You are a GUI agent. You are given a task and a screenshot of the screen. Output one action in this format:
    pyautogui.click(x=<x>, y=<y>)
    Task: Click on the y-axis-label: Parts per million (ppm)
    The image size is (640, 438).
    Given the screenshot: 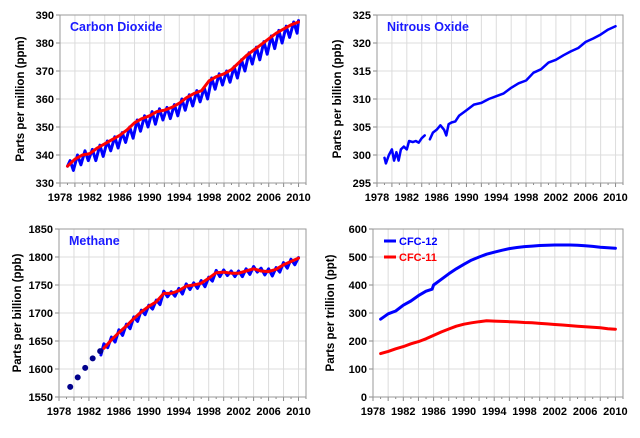 What is the action you would take?
    pyautogui.click(x=21, y=98)
    